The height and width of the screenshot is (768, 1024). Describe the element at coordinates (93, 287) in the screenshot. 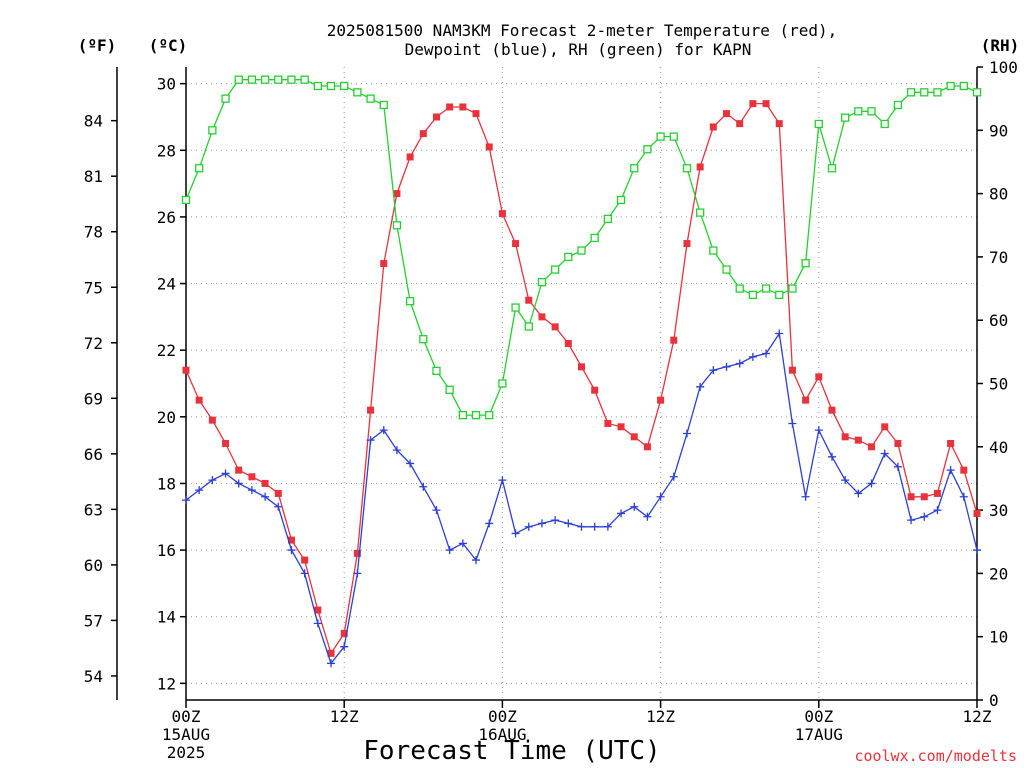

I see `fahrenheit-tick-label: 75` at that location.